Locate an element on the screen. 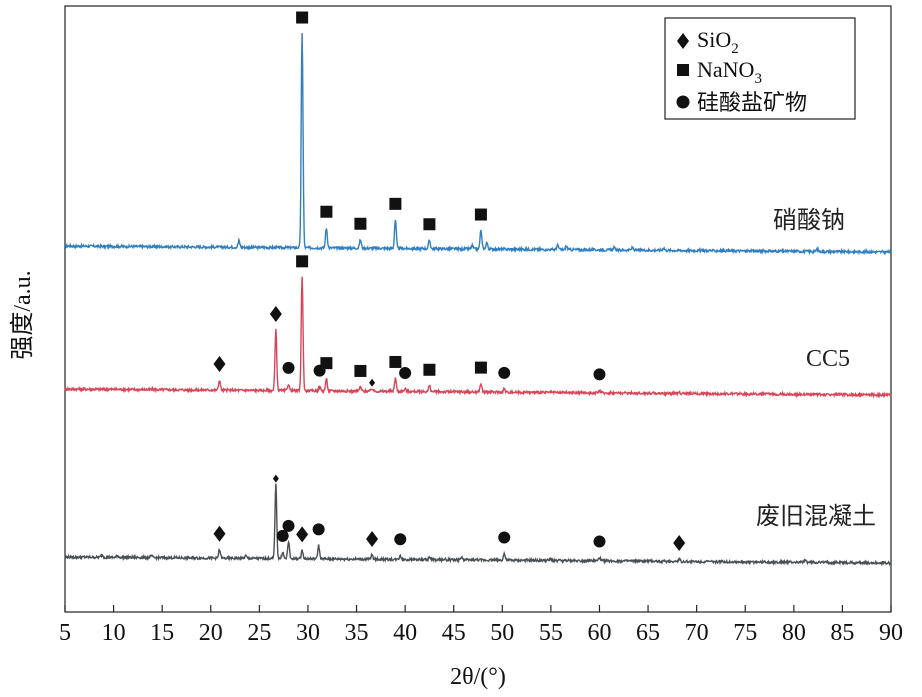 The image size is (922, 697). x-tick-label: 80 is located at coordinates (794, 633).